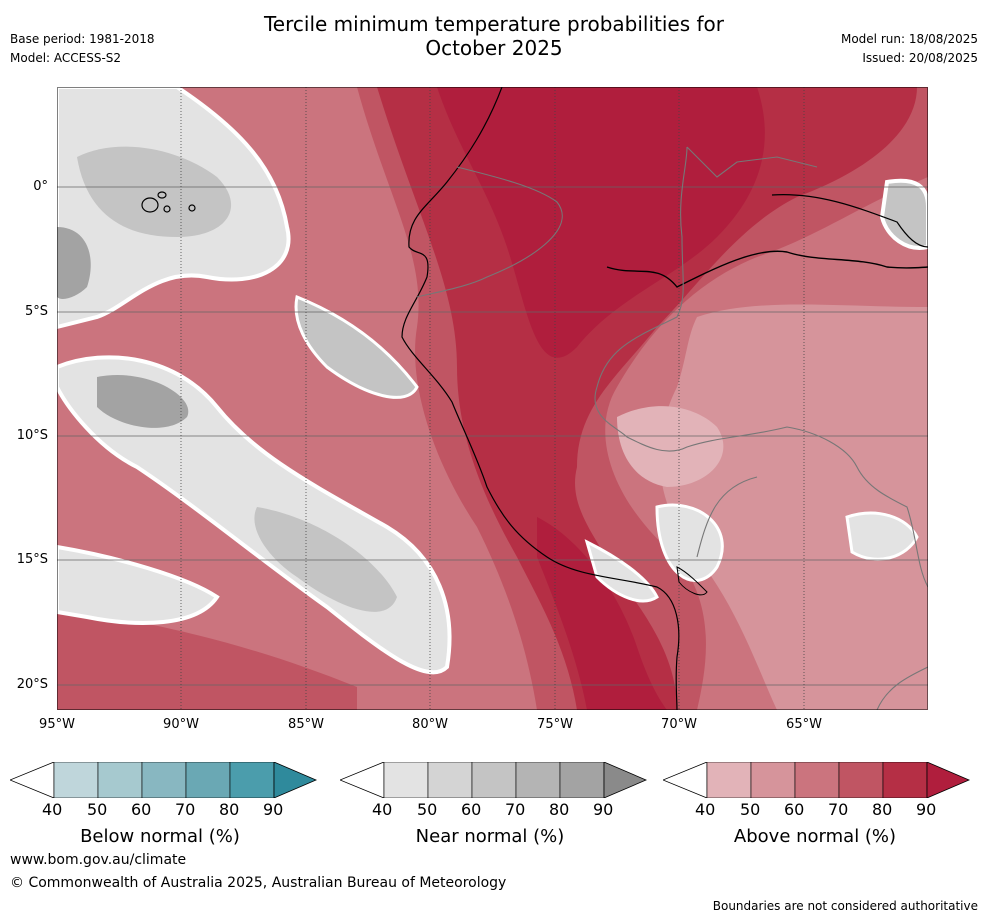 The height and width of the screenshot is (919, 988). I want to click on lat-label-0: 0°, so click(40, 186).